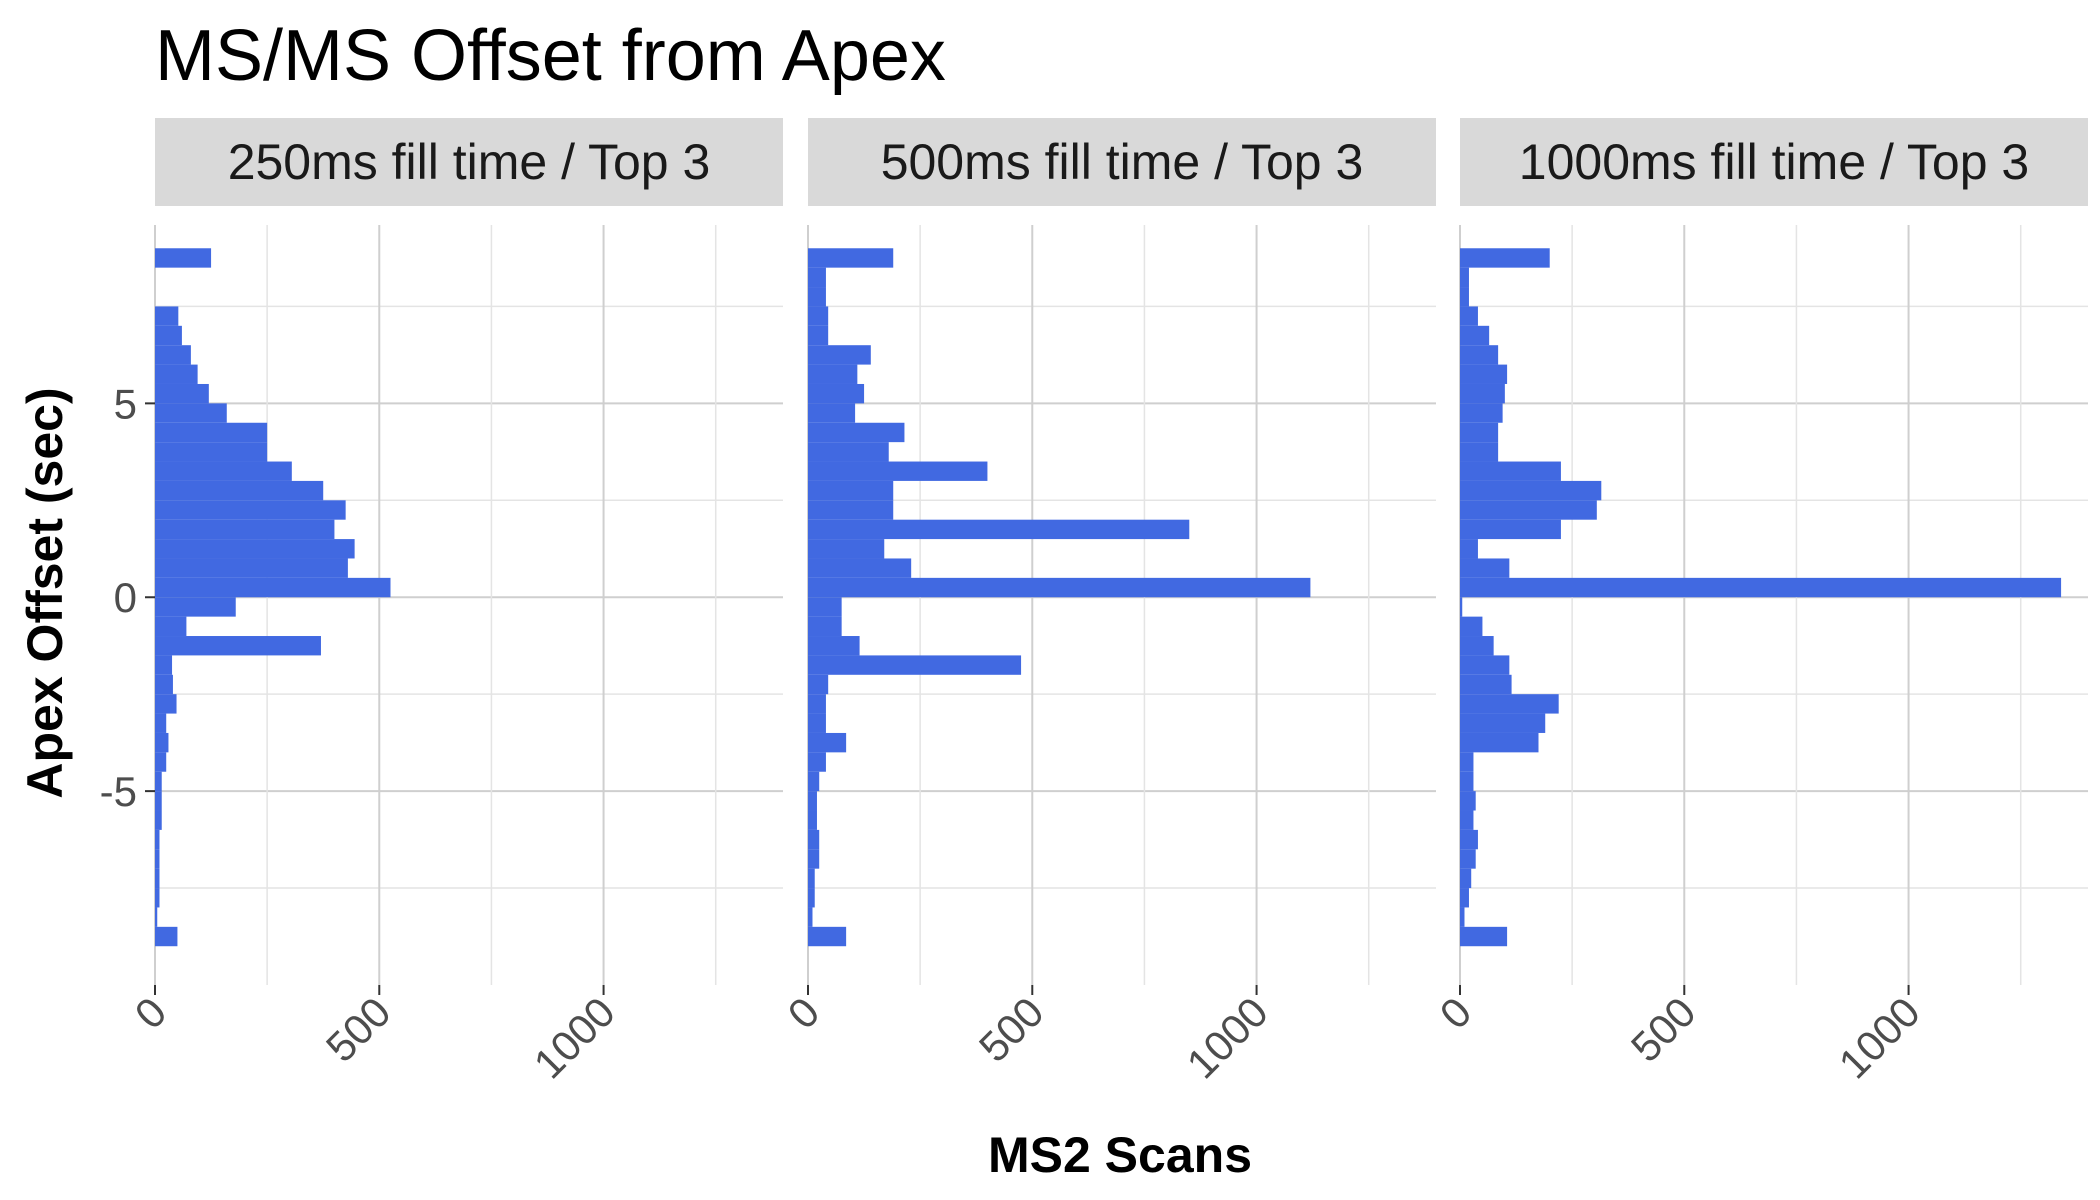 The width and height of the screenshot is (2100, 1200). What do you see at coordinates (125, 403) in the screenshot?
I see `y-tick-label: 5` at bounding box center [125, 403].